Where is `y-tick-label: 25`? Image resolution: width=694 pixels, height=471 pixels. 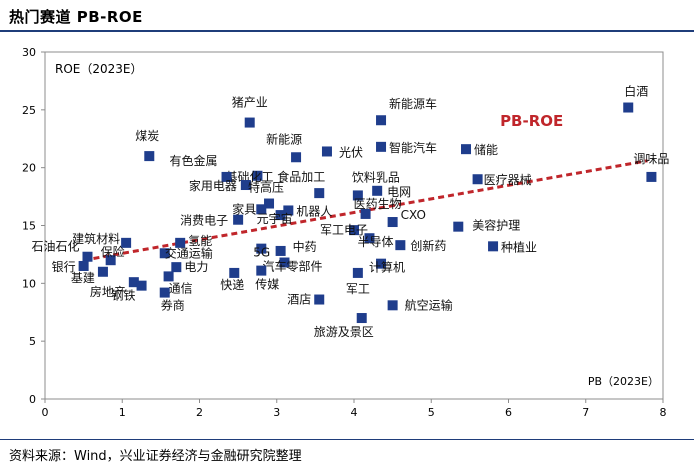
y-tick-label: 25 is located at coordinates (29, 110).